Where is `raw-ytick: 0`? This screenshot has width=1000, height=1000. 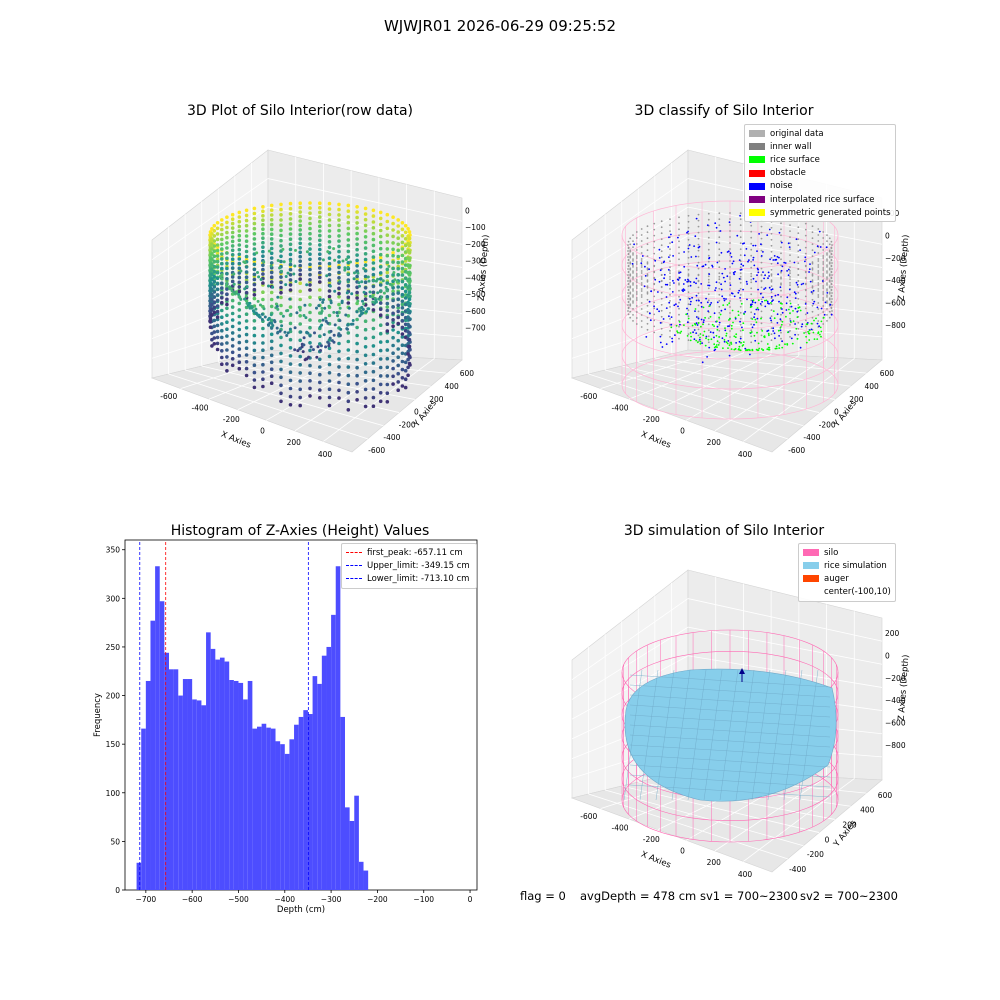
raw-ytick: 0 is located at coordinates (416, 412).